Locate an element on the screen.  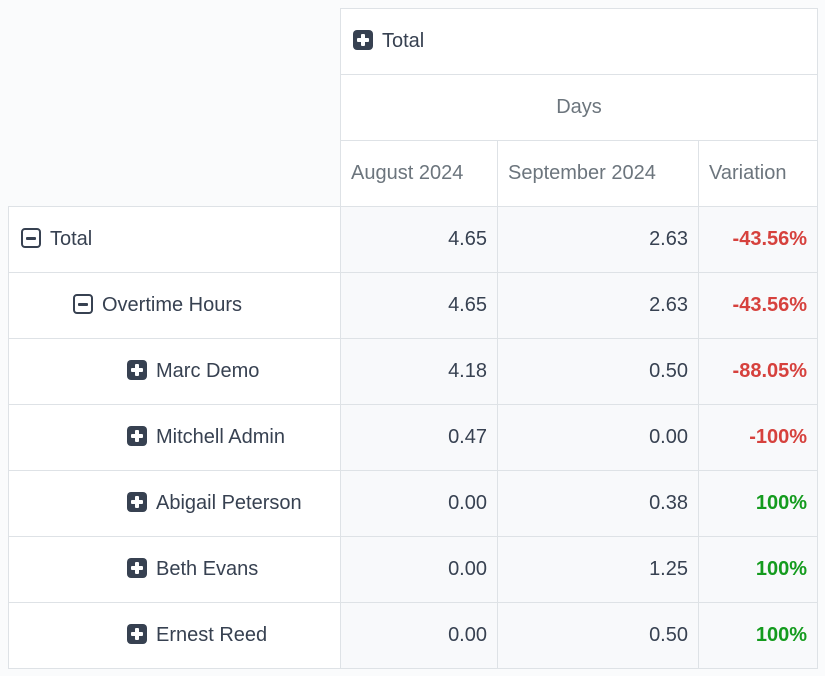
row-header-abigail-peterson: Abigail Peterson is located at coordinates (174, 503).